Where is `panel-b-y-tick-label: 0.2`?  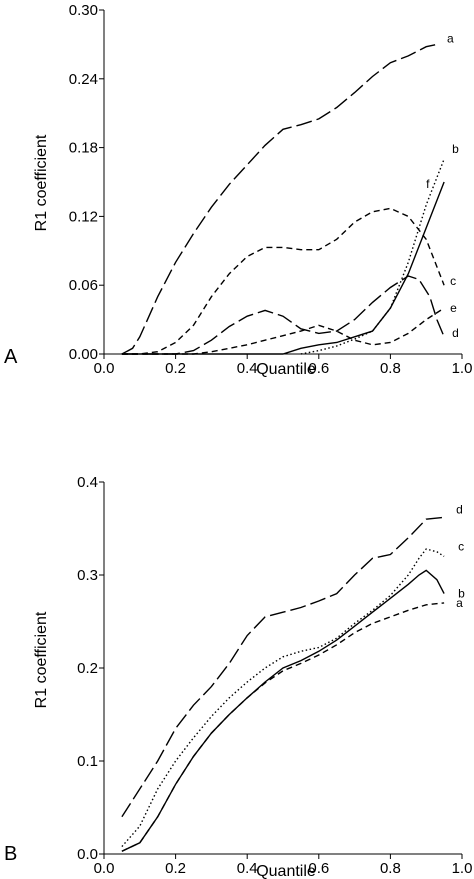
panel-b-y-tick-label: 0.2 is located at coordinates (87, 668).